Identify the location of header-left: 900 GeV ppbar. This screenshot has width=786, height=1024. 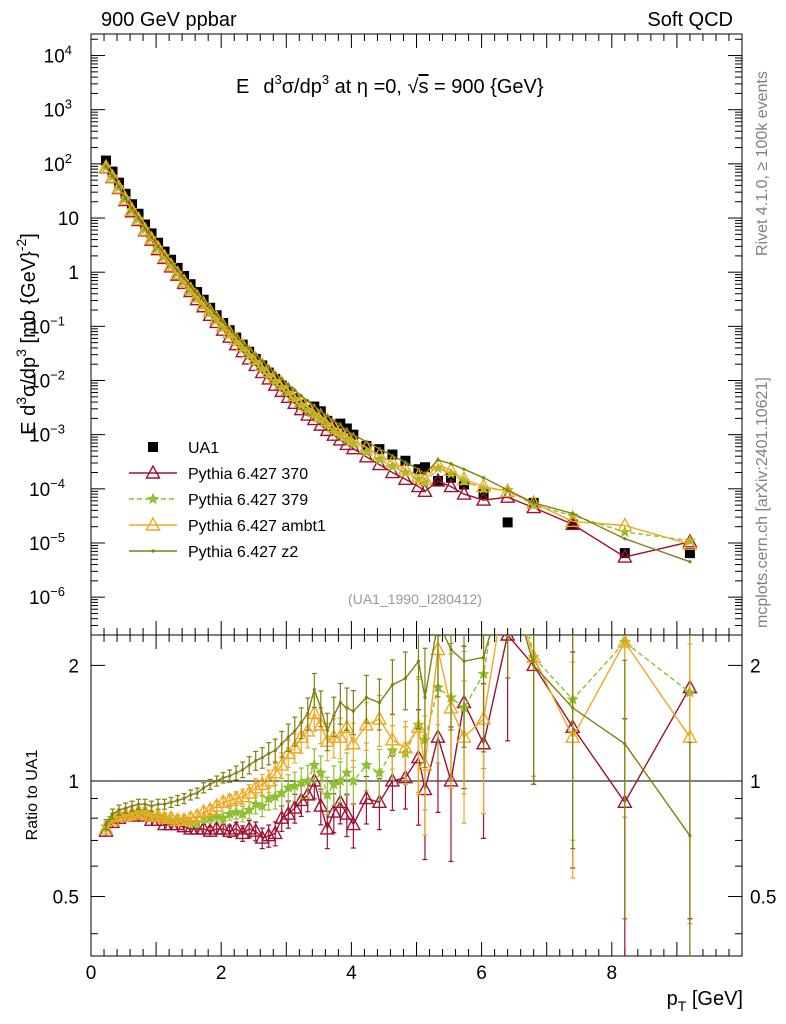
(169, 20).